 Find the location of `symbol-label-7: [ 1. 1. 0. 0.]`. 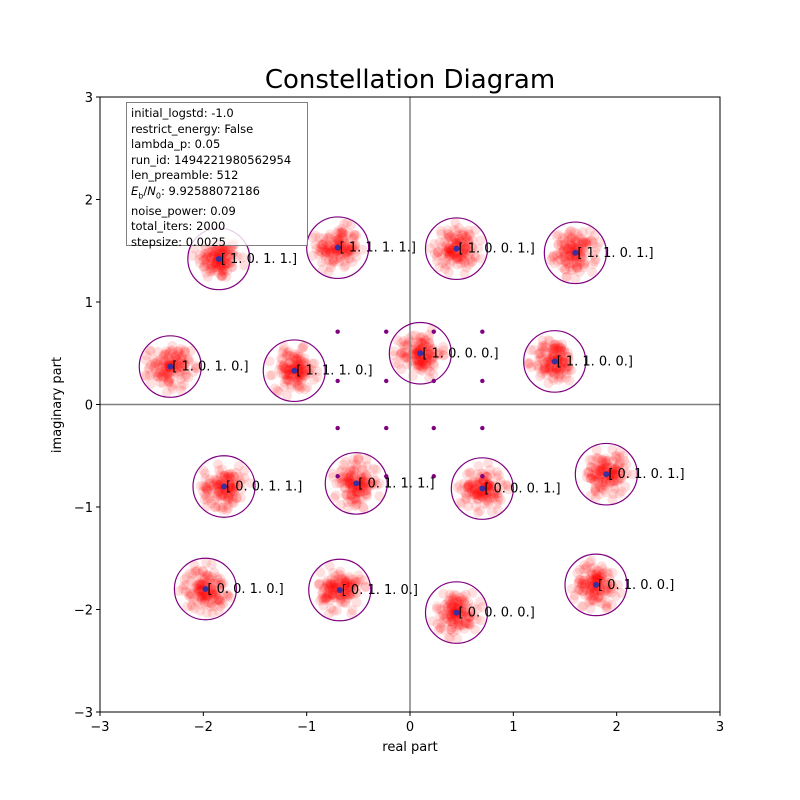

symbol-label-7: [ 1. 1. 0. 0.] is located at coordinates (595, 361).